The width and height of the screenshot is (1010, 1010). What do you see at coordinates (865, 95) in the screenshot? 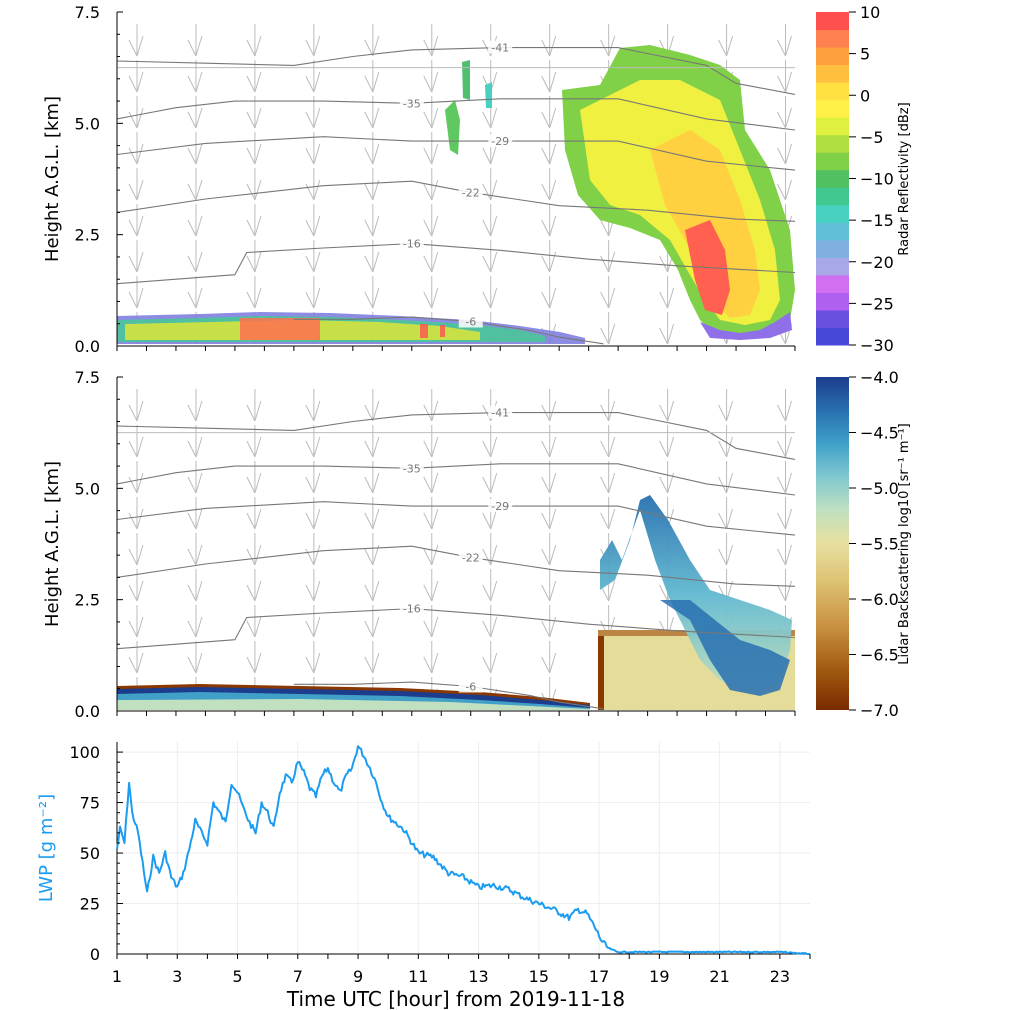
I see `colorbar-tick-label: 0` at bounding box center [865, 95].